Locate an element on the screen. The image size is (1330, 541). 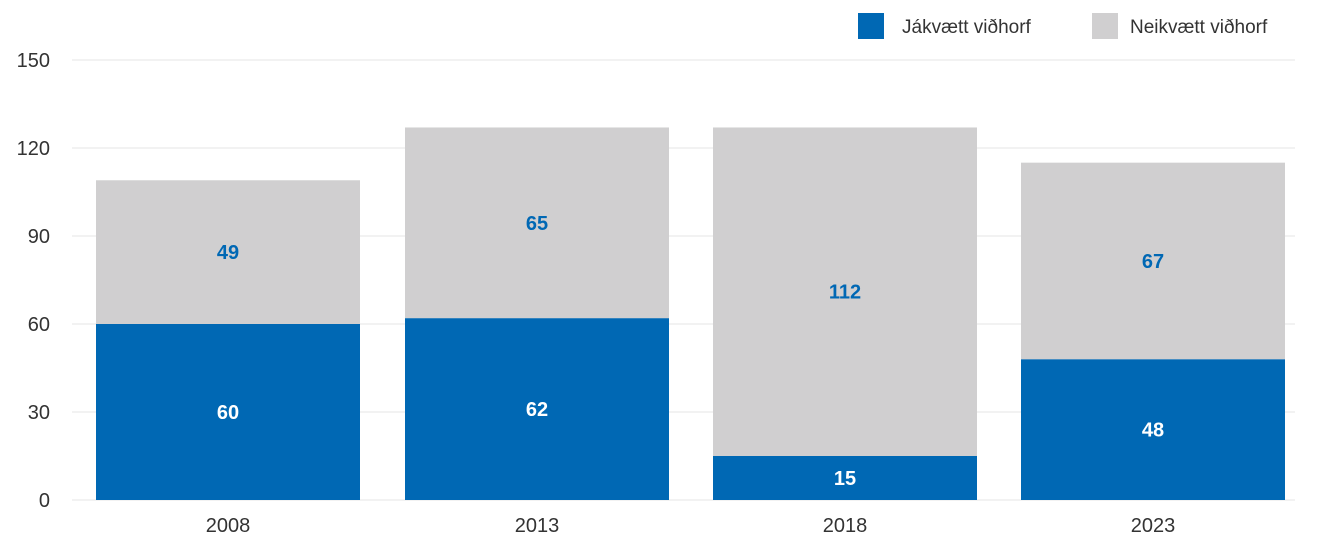
data-label-2023-series-1: 48 is located at coordinates (1153, 431).